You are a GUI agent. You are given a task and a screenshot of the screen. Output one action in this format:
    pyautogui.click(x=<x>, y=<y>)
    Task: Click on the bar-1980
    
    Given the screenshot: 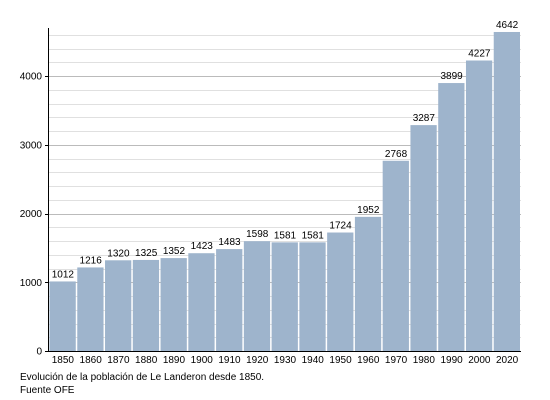 What is the action you would take?
    pyautogui.click(x=423, y=238)
    